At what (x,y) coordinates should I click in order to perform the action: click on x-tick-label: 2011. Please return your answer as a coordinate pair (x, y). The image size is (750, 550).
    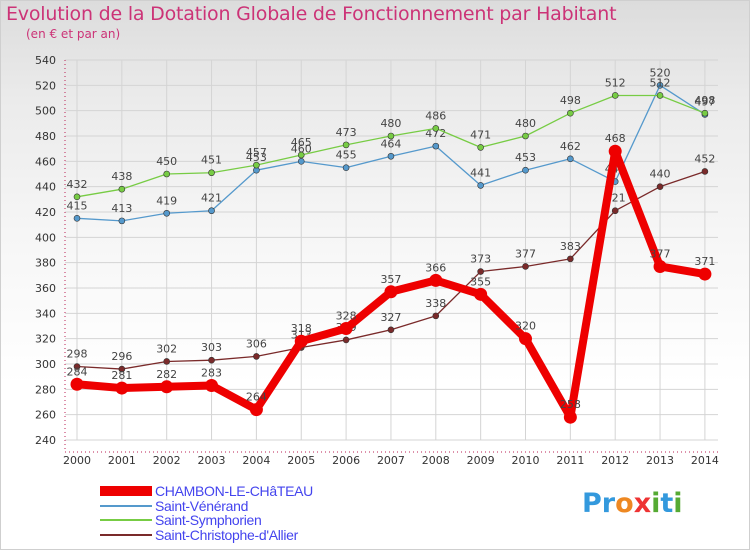
    Looking at the image, I should click on (570, 460).